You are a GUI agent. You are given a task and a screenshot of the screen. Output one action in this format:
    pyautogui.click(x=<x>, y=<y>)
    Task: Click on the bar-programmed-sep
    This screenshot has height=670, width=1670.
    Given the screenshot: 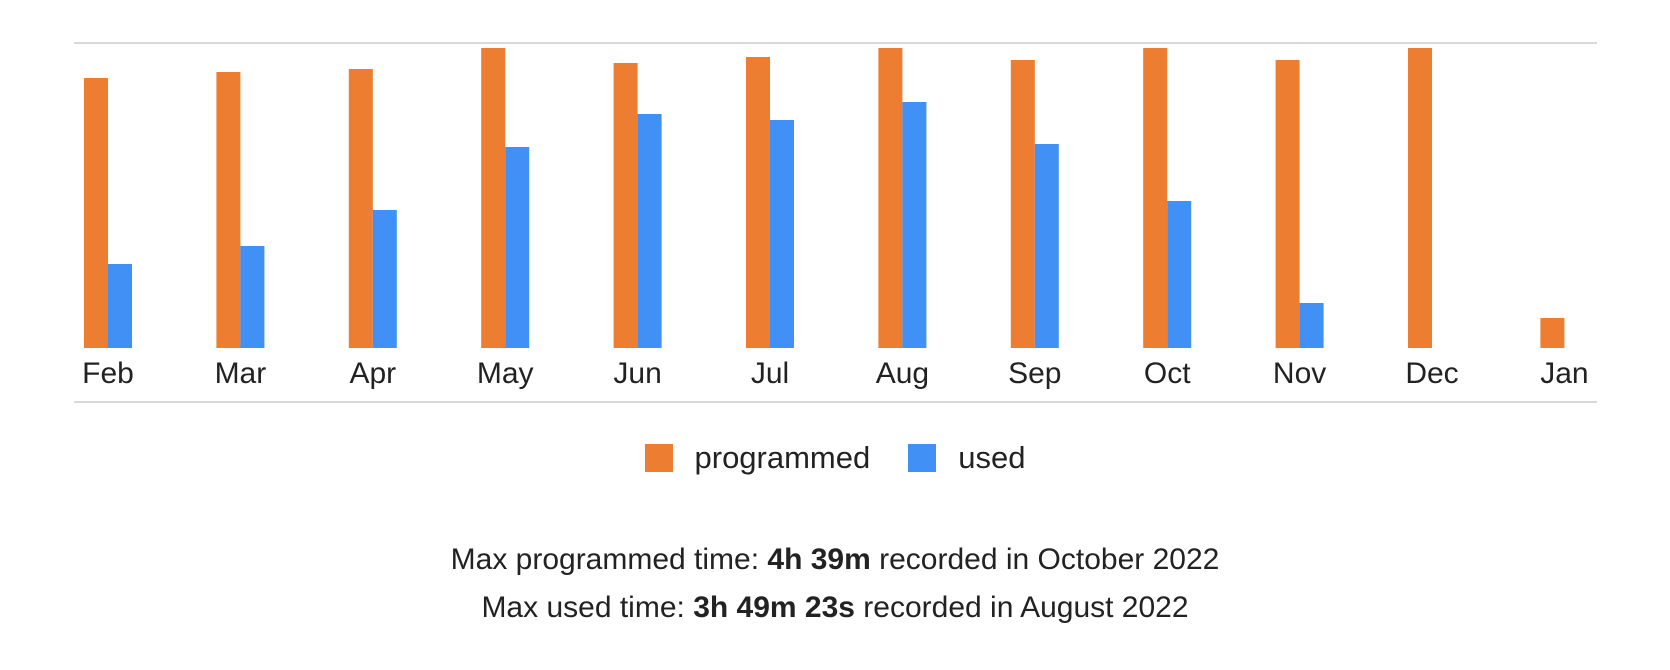 What is the action you would take?
    pyautogui.click(x=1022, y=204)
    